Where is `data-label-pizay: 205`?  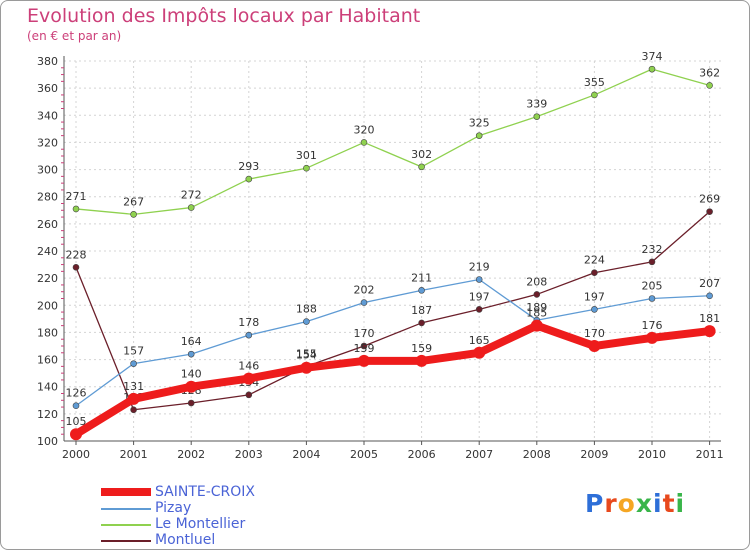
data-label-pizay: 205 is located at coordinates (652, 286).